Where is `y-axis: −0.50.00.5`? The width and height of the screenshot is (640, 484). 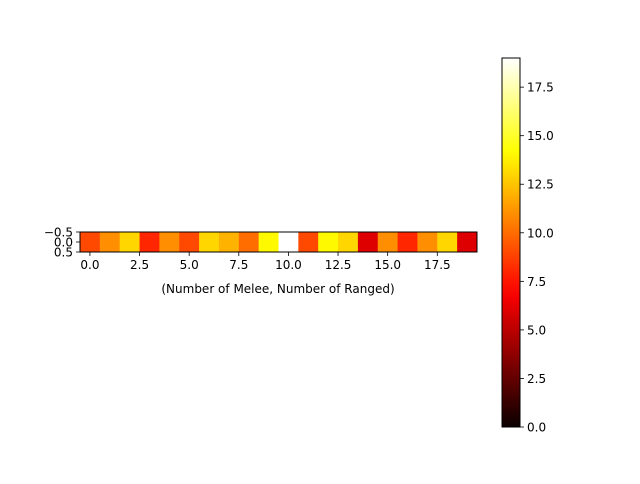
y-axis: −0.50.00.5 is located at coordinates (62, 243).